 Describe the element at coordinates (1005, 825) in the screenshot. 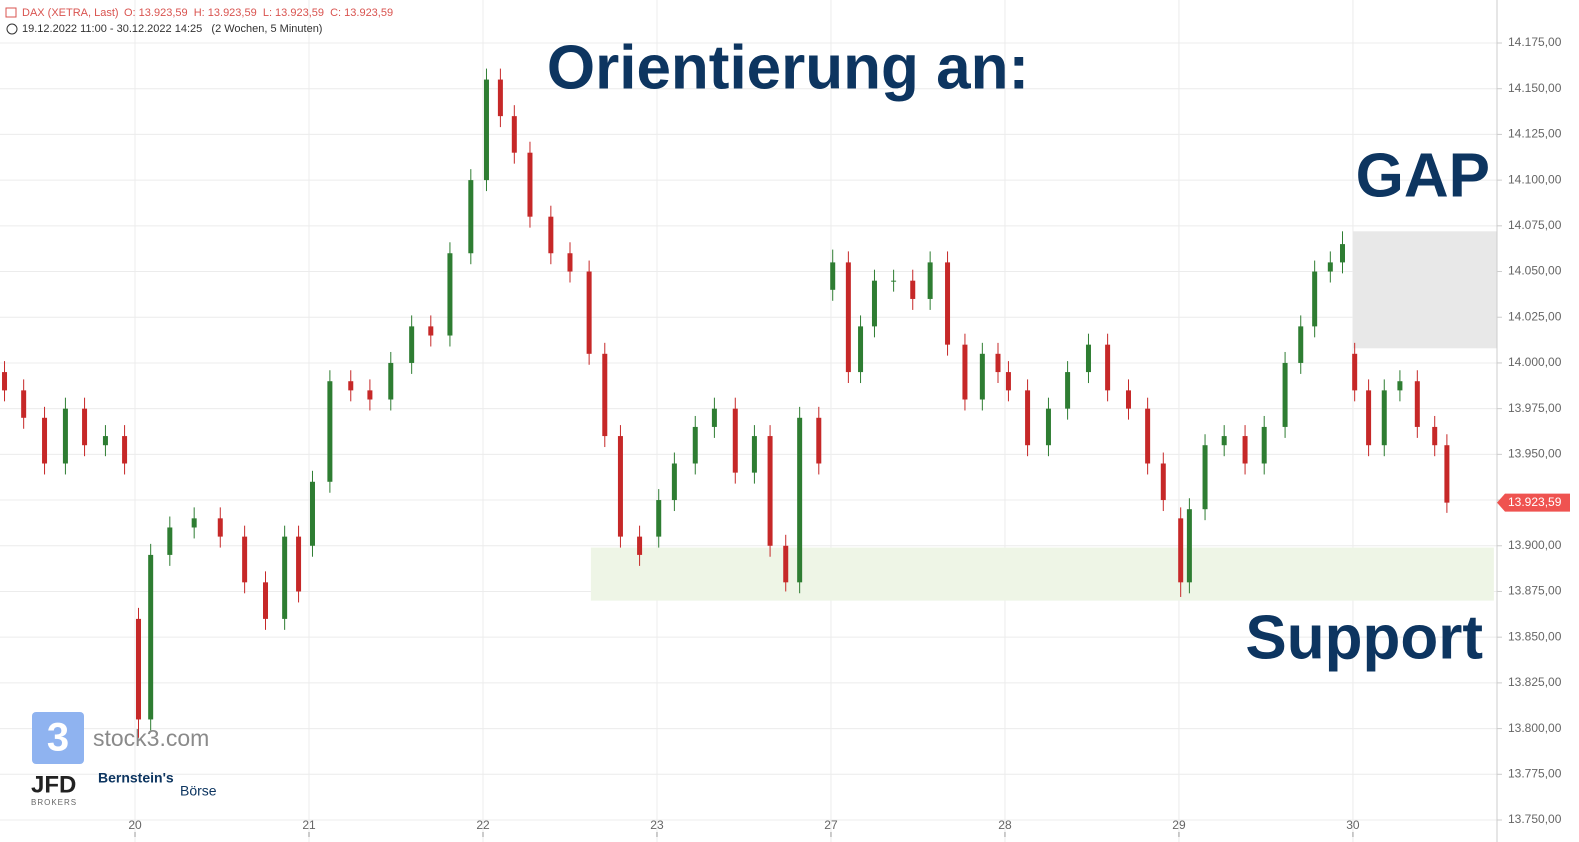

I see `x-tick-label: 28` at that location.